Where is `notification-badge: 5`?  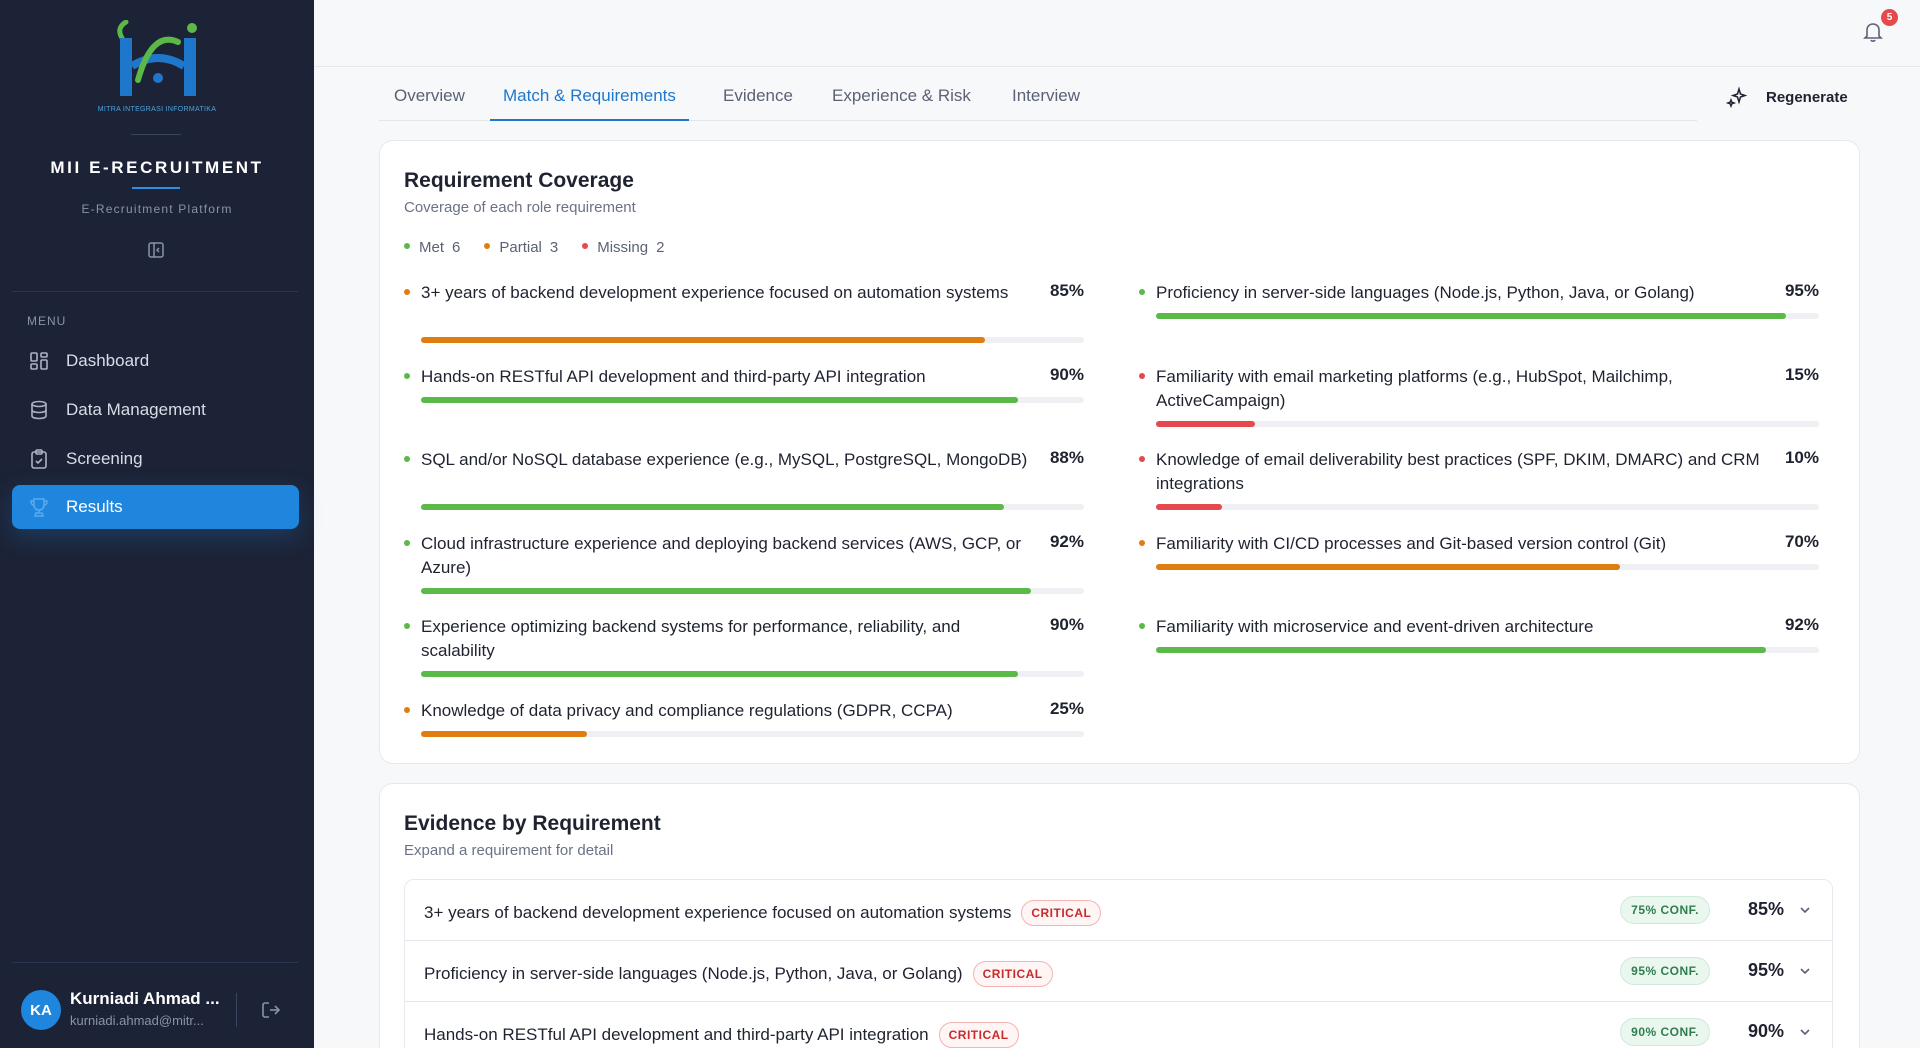 notification-badge: 5 is located at coordinates (1889, 17).